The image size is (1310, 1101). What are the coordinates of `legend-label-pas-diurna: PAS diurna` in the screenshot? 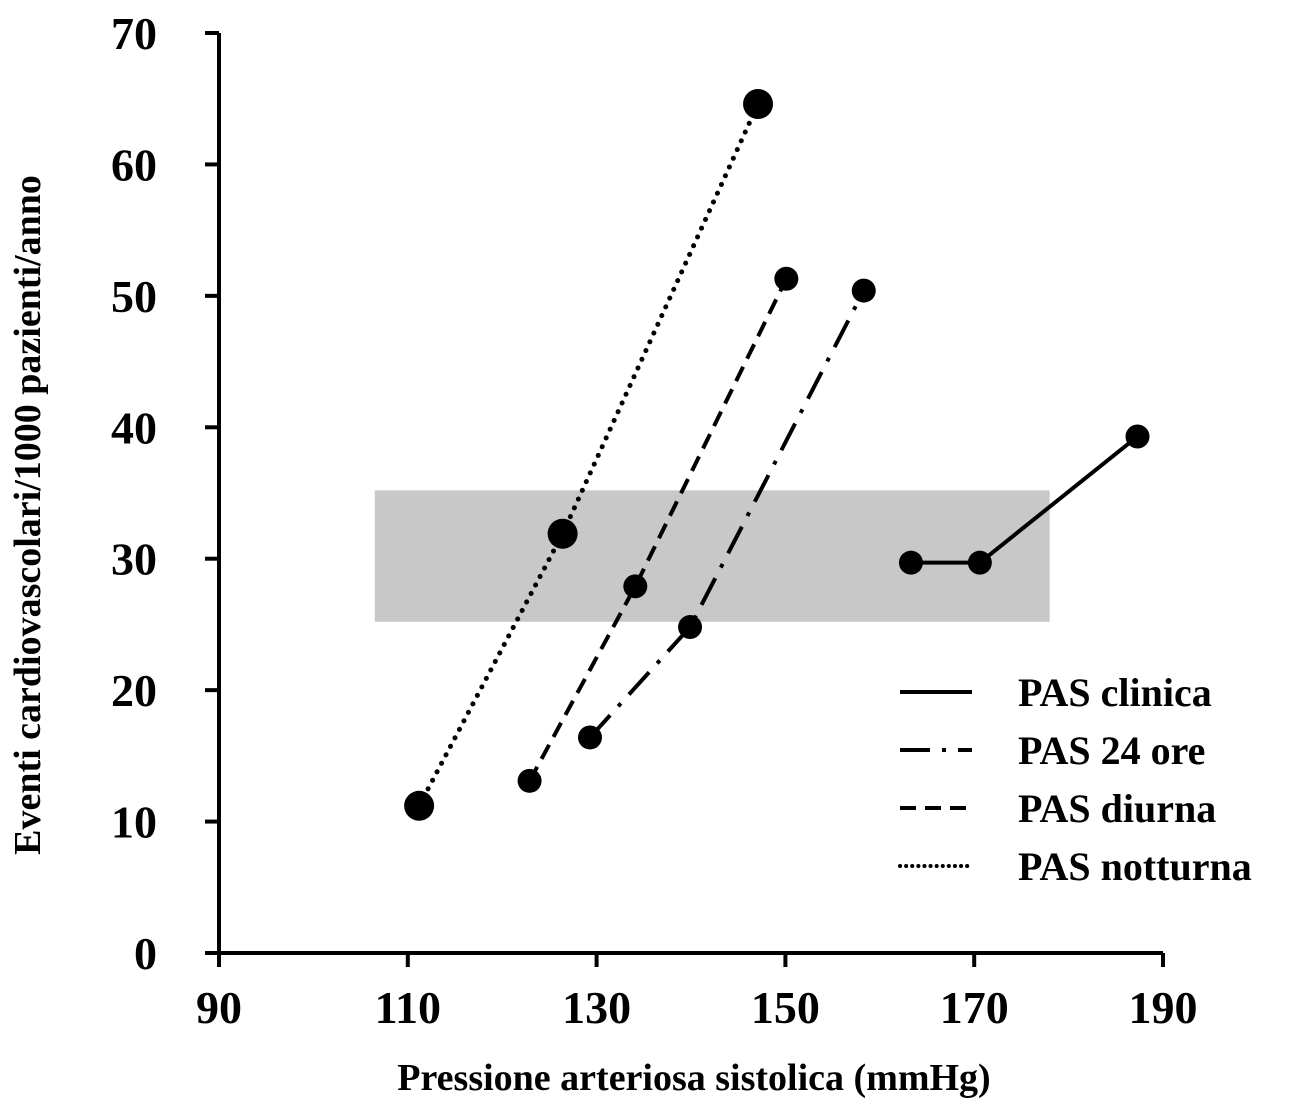 It's located at (1117, 808).